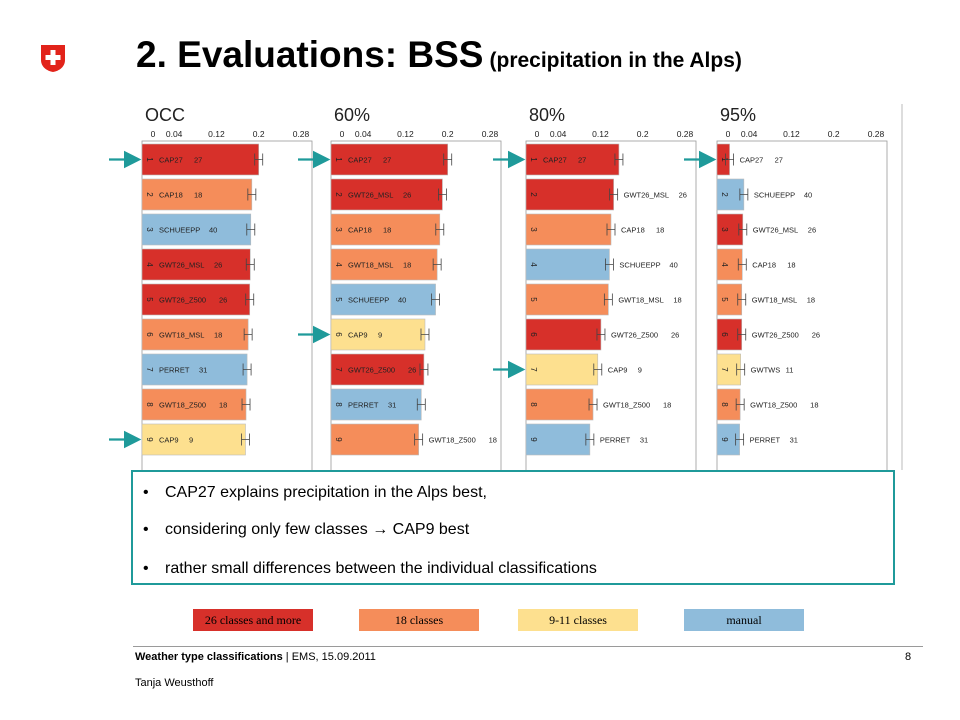 The width and height of the screenshot is (960, 720). What do you see at coordinates (310, 54) in the screenshot?
I see `title-main: 2. Evaluations: BSS` at bounding box center [310, 54].